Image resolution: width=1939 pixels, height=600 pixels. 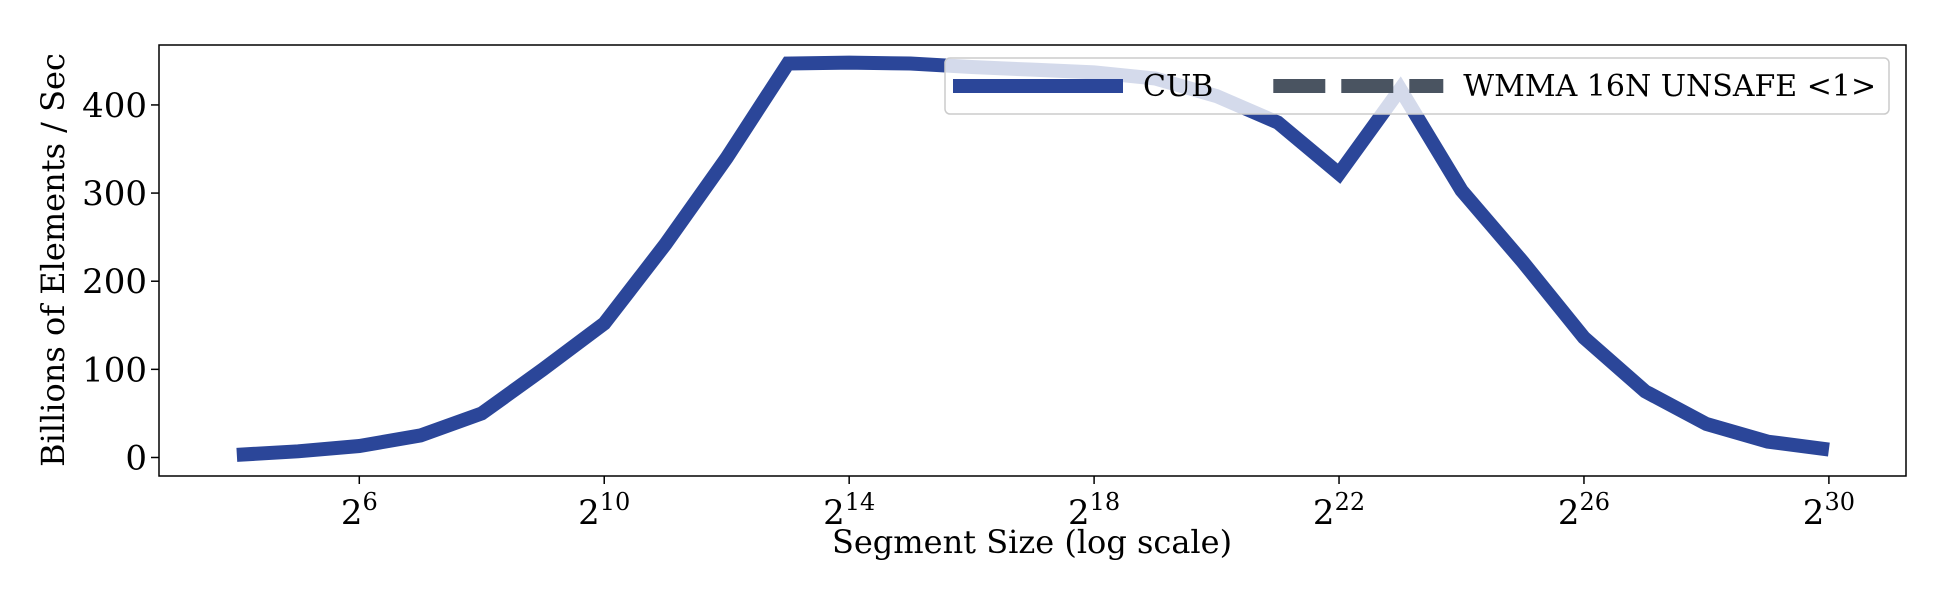 I want to click on x-tick-label: 218, so click(x=1094, y=510).